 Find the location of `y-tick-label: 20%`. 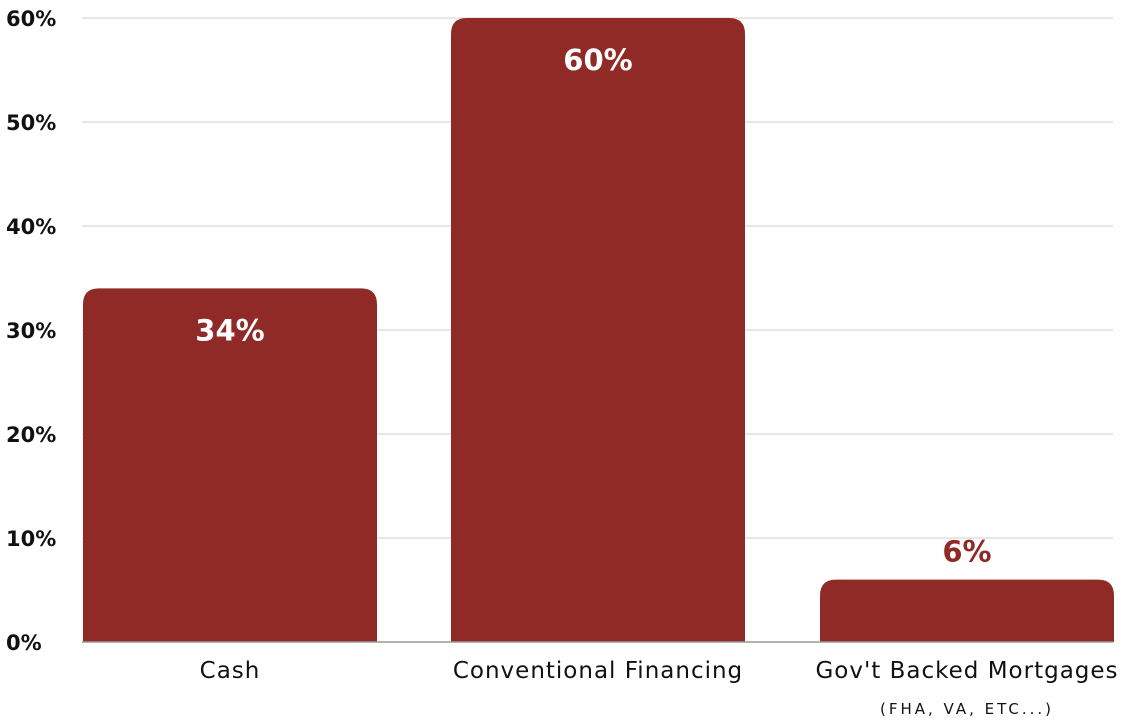

y-tick-label: 20% is located at coordinates (31, 435).